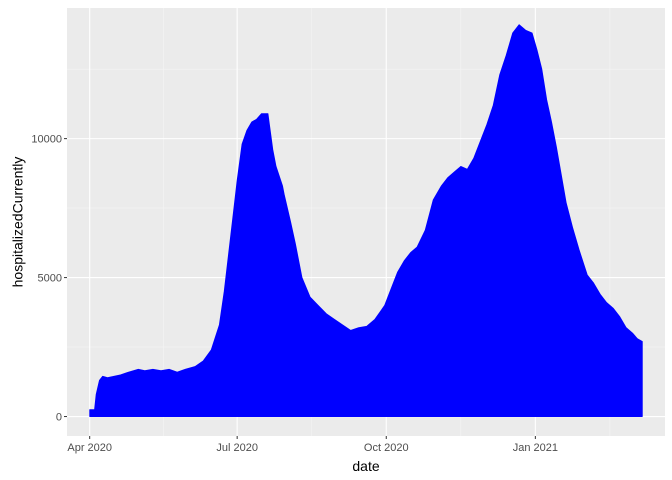  Describe the element at coordinates (59, 418) in the screenshot. I see `y-tick-label: 0` at that location.